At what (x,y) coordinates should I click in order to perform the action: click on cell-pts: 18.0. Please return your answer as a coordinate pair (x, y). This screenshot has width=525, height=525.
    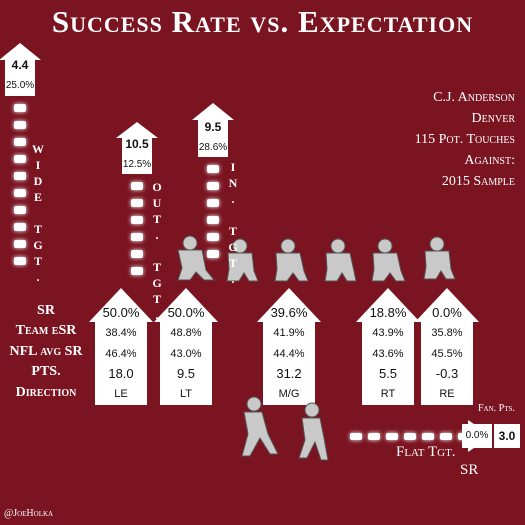
    Looking at the image, I should click on (121, 373).